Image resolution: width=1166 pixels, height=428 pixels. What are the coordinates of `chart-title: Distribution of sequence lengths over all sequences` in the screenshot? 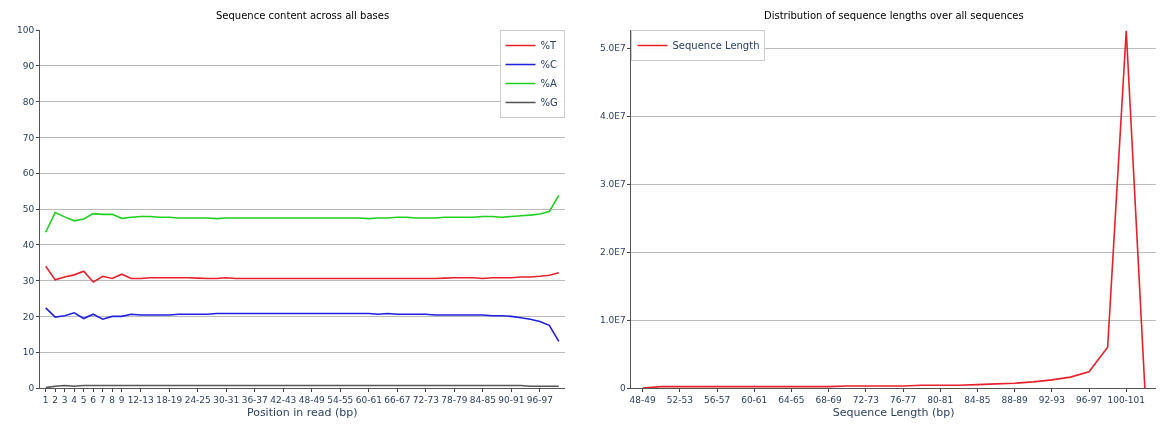 It's located at (894, 15).